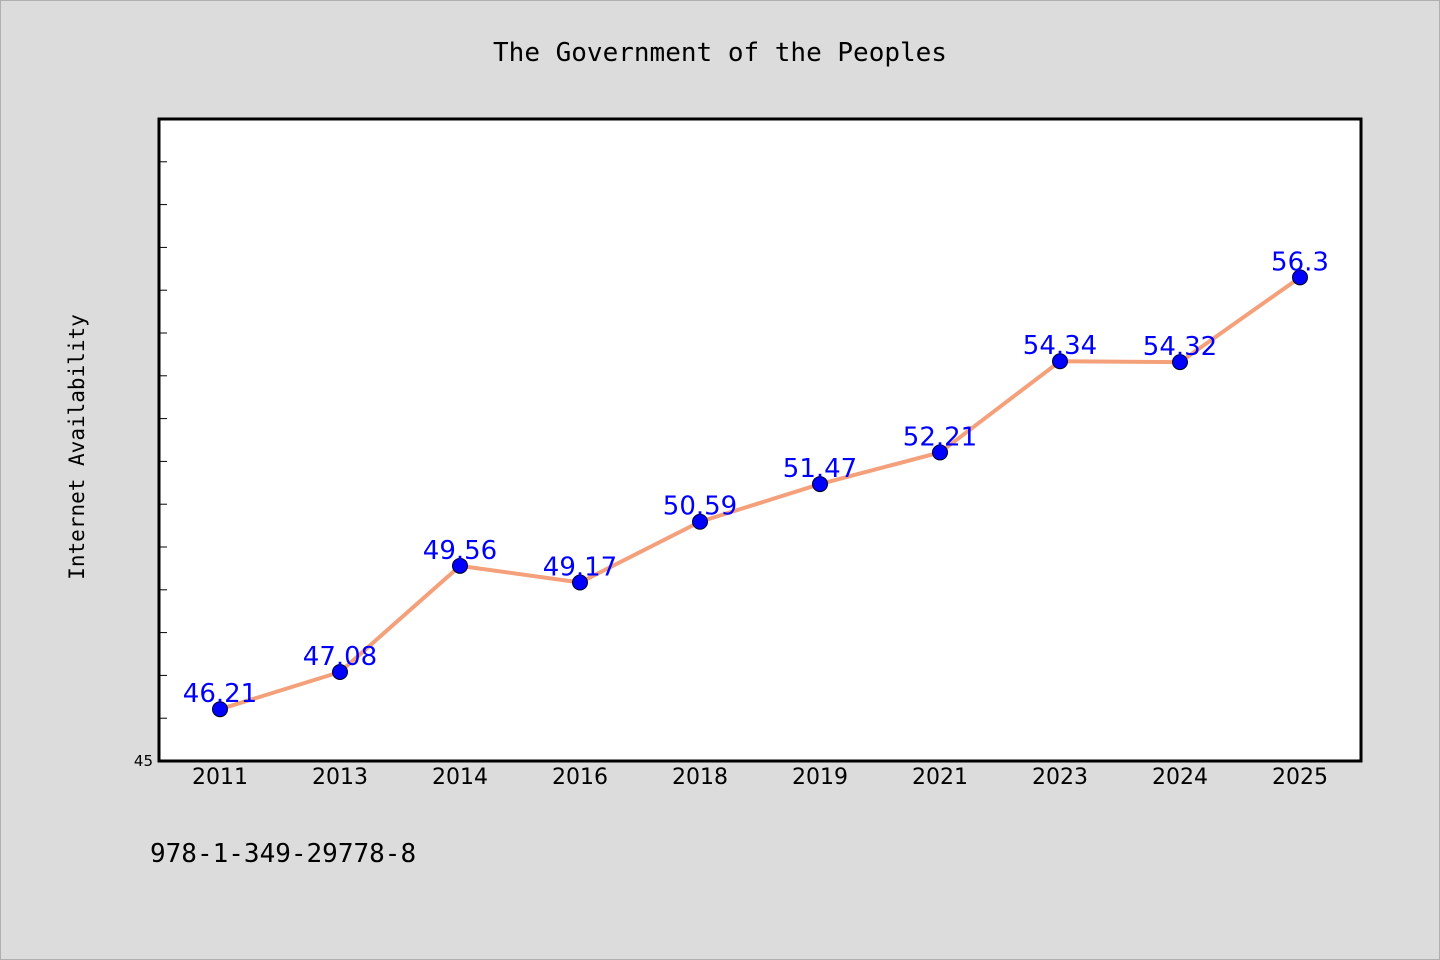 This screenshot has height=960, width=1440. What do you see at coordinates (143, 761) in the screenshot?
I see `y-tick-label: 45` at bounding box center [143, 761].